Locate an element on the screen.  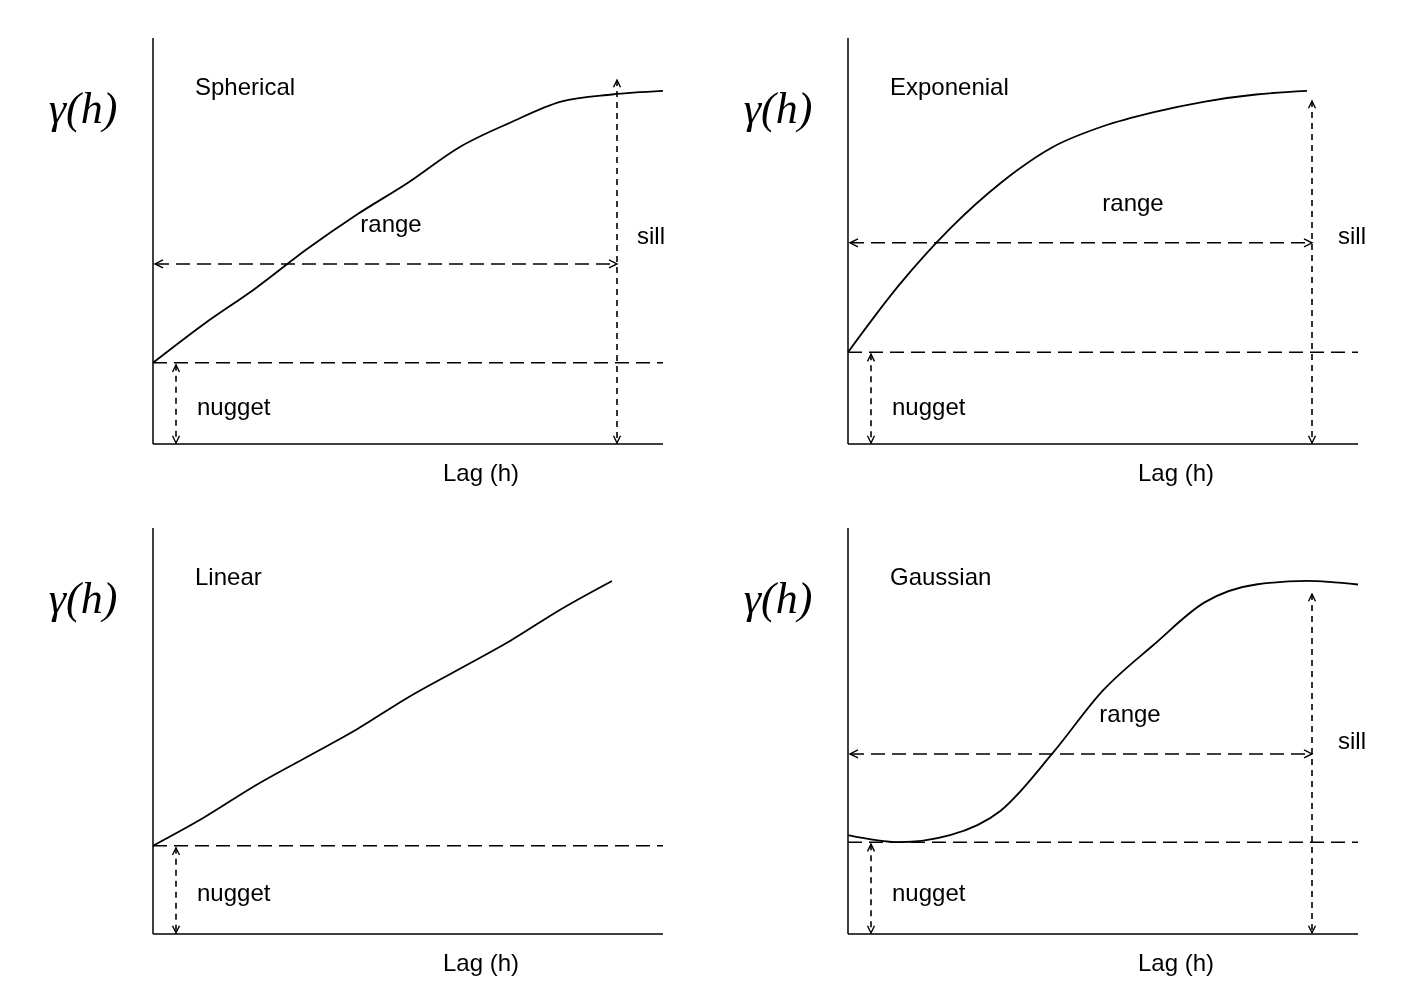
chart-title: Spherical is located at coordinates (245, 86).